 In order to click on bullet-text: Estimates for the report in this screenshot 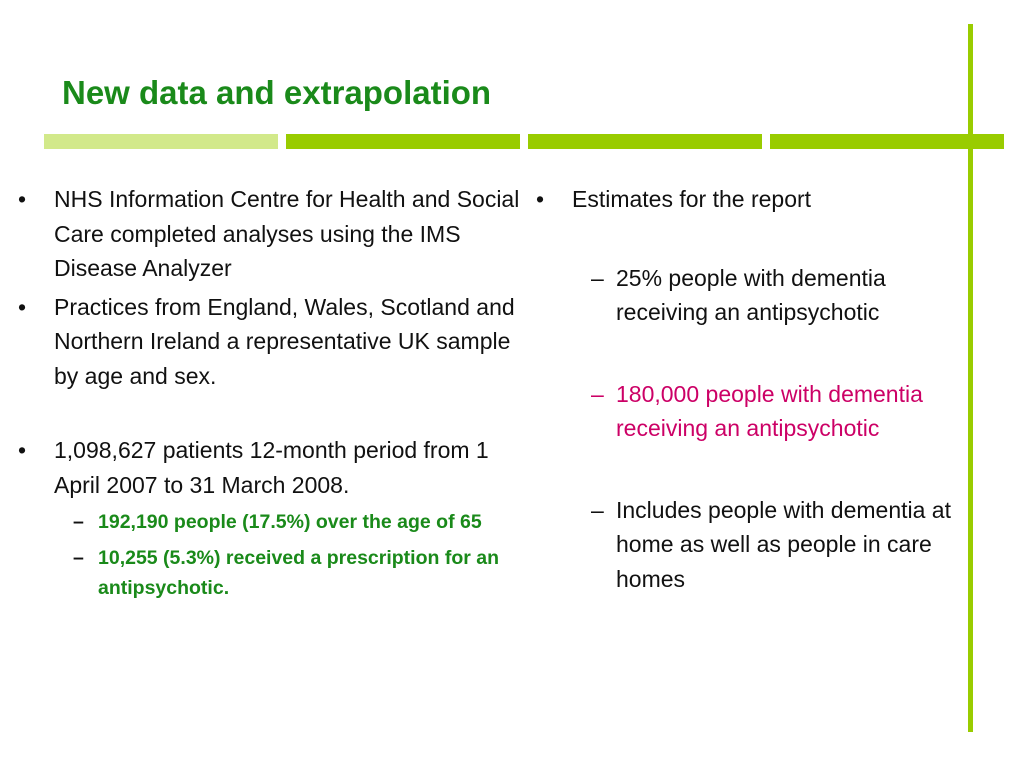, I will do `click(692, 199)`.